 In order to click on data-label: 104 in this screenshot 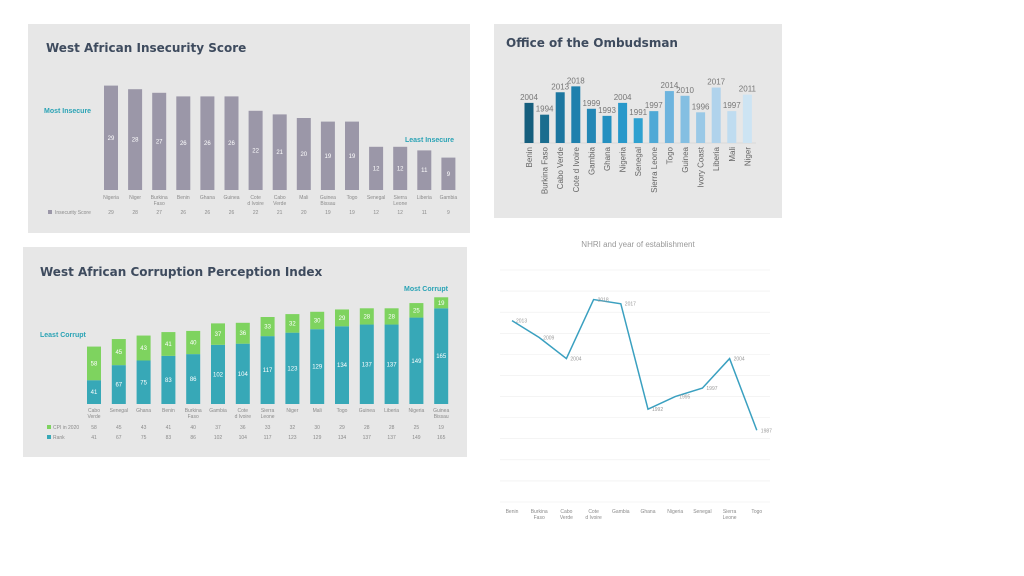, I will do `click(243, 375)`.